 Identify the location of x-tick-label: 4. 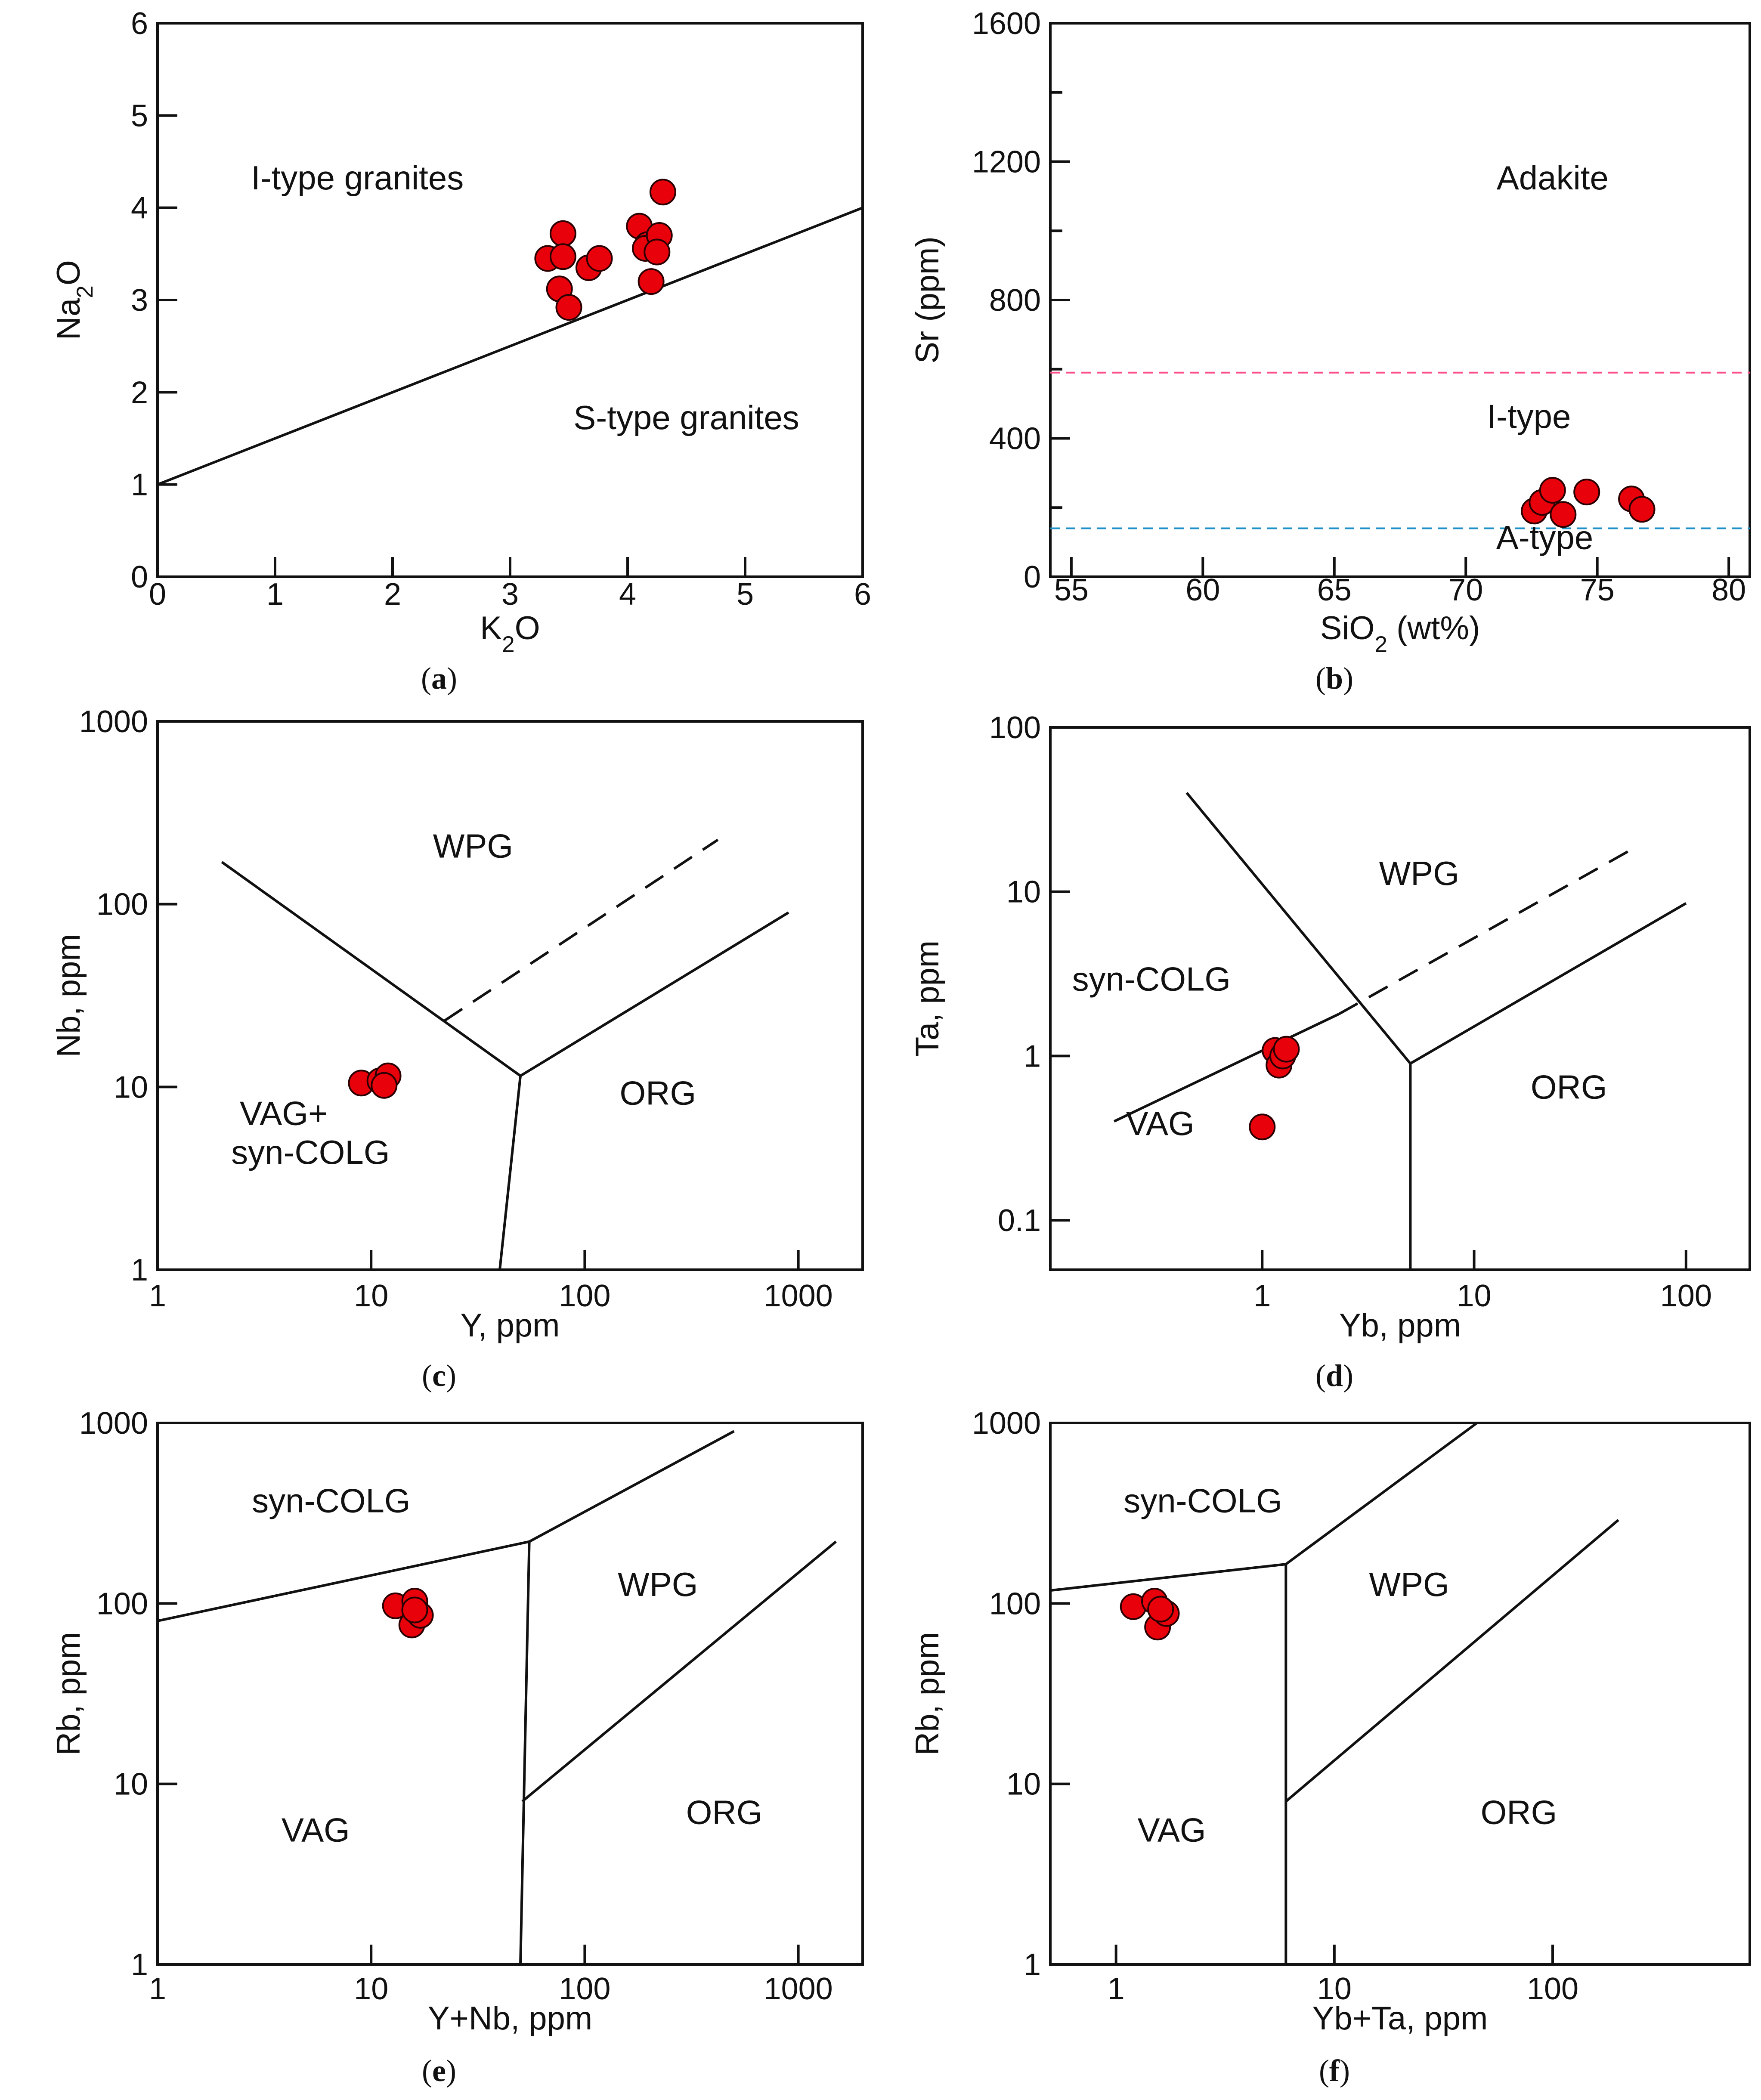
(627, 594).